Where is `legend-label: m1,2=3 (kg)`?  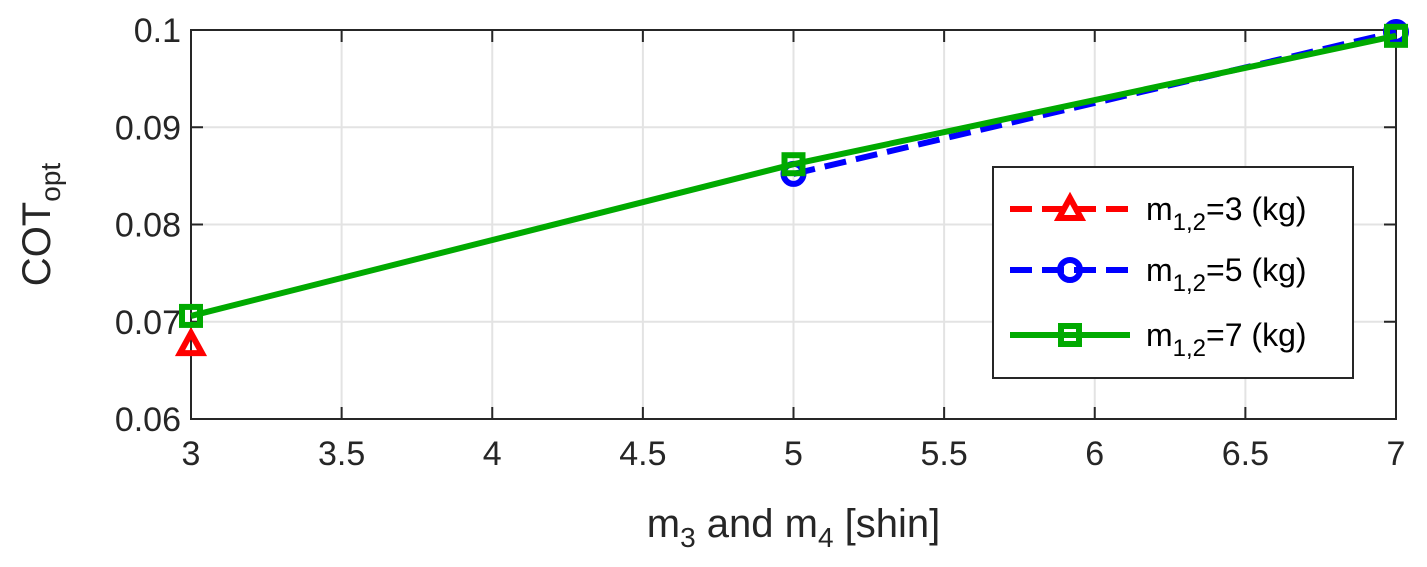
legend-label: m1,2=3 (kg) is located at coordinates (1226, 213).